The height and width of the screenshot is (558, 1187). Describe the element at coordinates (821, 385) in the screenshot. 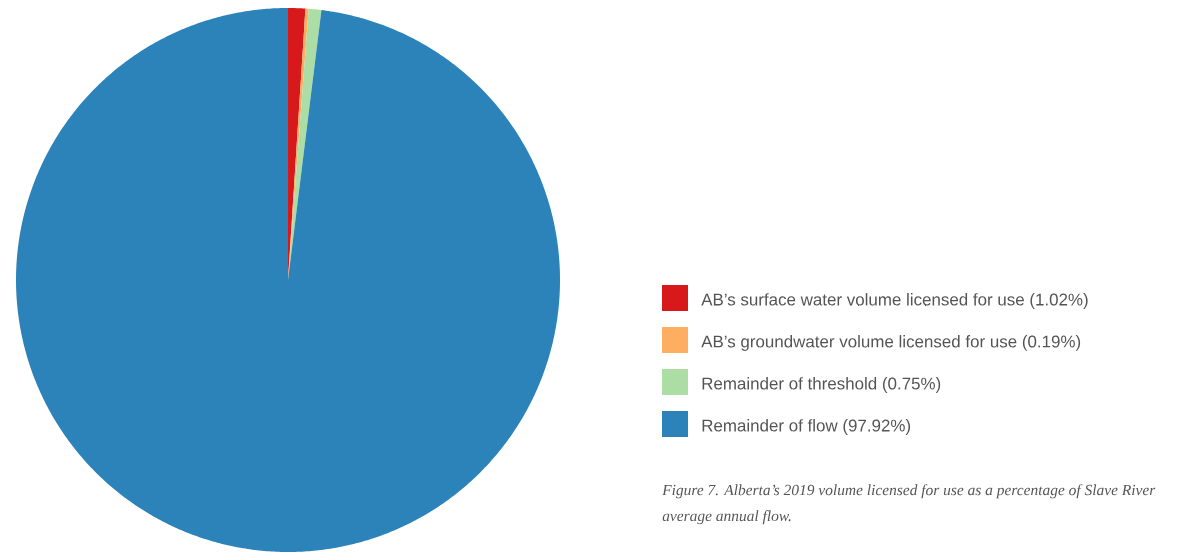

I see `legend-label: Remainder of threshold (0.75%)` at that location.